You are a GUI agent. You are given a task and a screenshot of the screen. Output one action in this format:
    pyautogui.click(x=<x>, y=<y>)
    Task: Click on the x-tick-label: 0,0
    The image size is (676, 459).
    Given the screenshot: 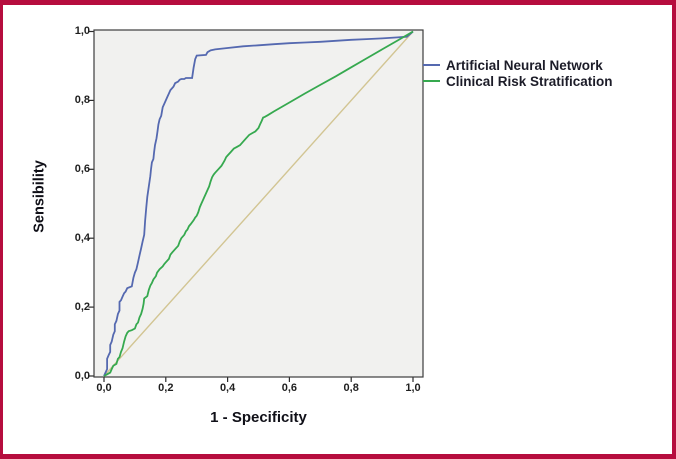 What is the action you would take?
    pyautogui.click(x=104, y=388)
    